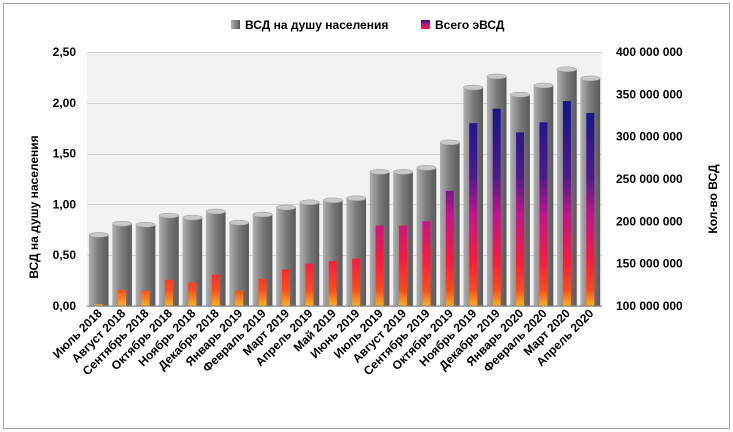 The height and width of the screenshot is (432, 733). Describe the element at coordinates (65, 306) in the screenshot. I see `left-tick-label: 0,00` at that location.